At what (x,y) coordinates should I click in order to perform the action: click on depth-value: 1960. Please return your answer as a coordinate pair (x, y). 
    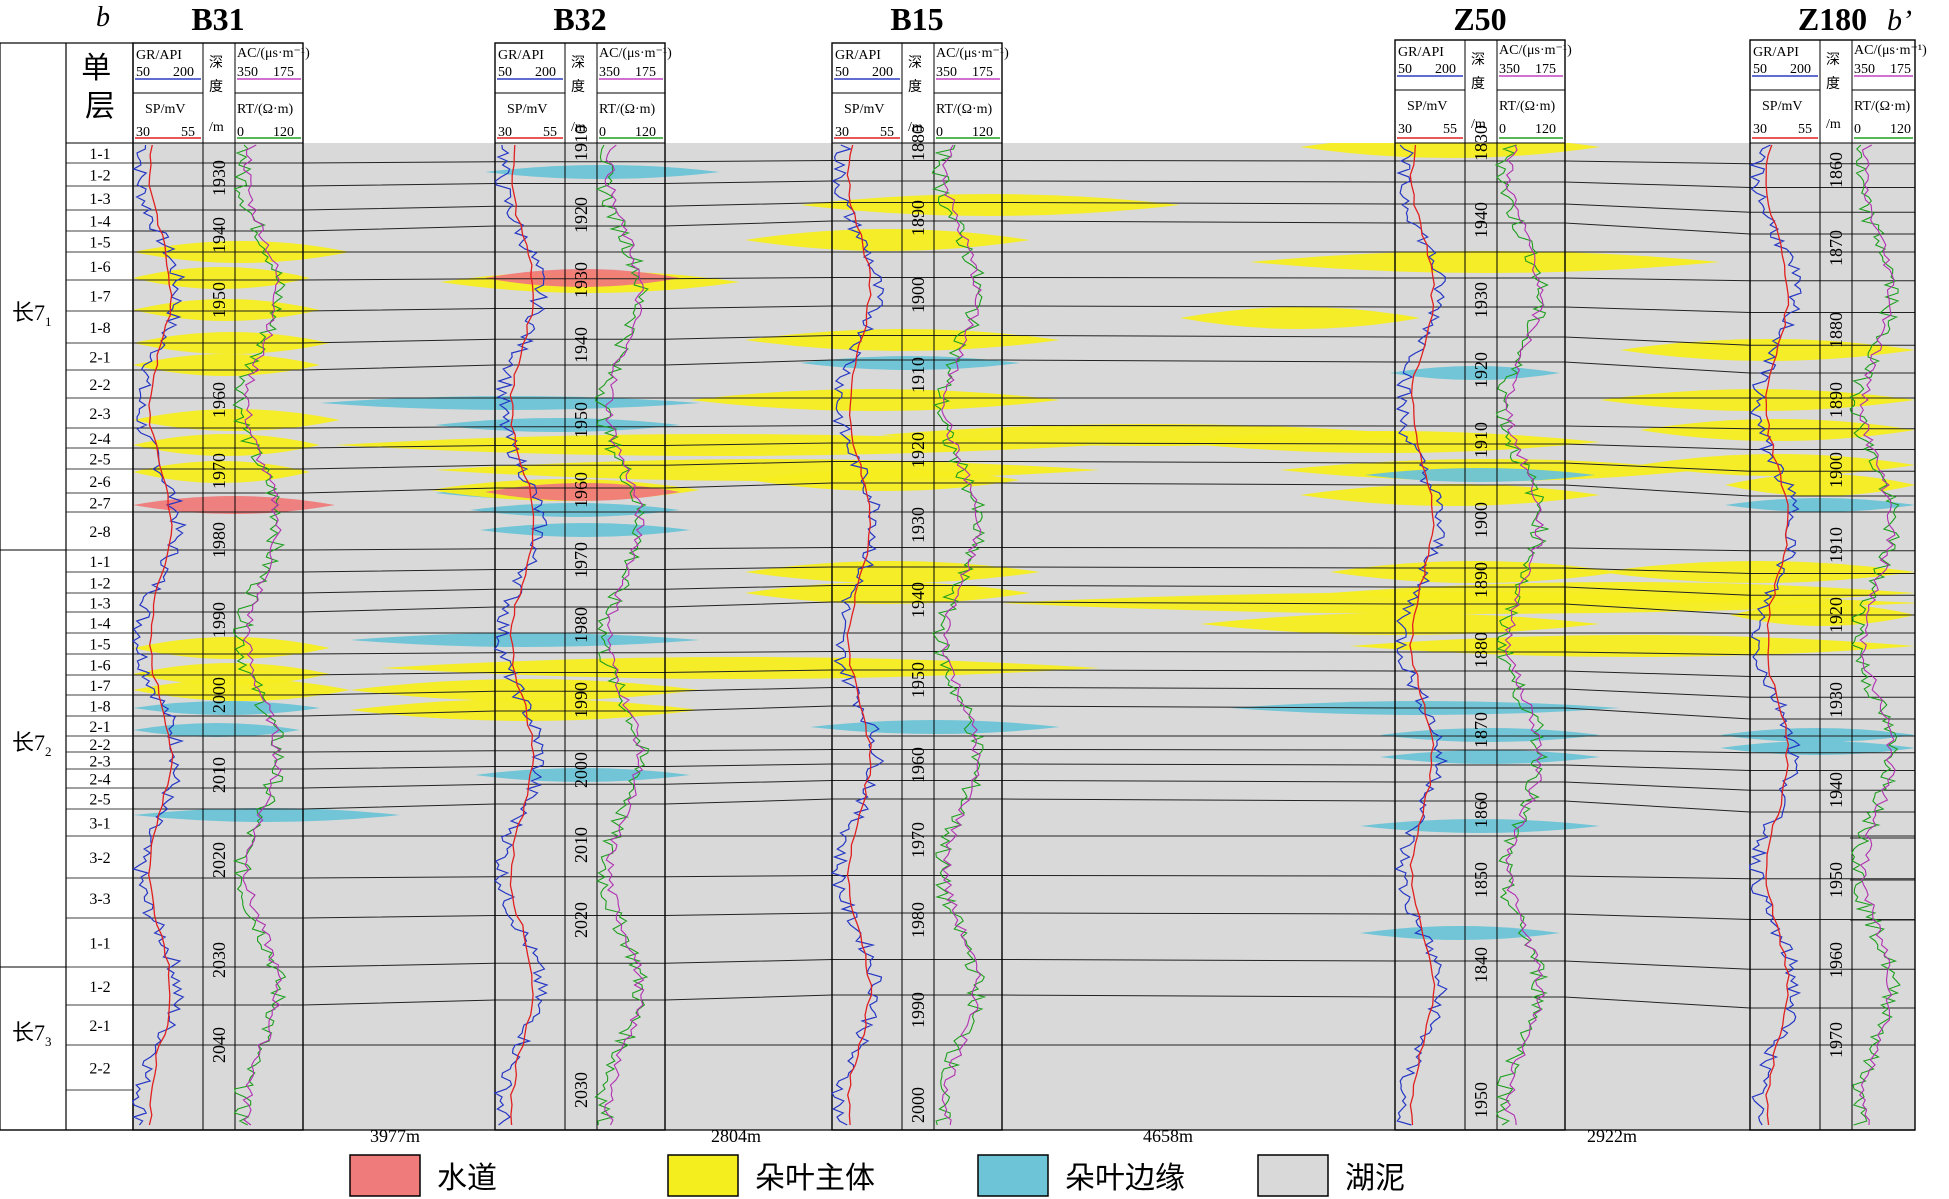
    Looking at the image, I should click on (918, 765).